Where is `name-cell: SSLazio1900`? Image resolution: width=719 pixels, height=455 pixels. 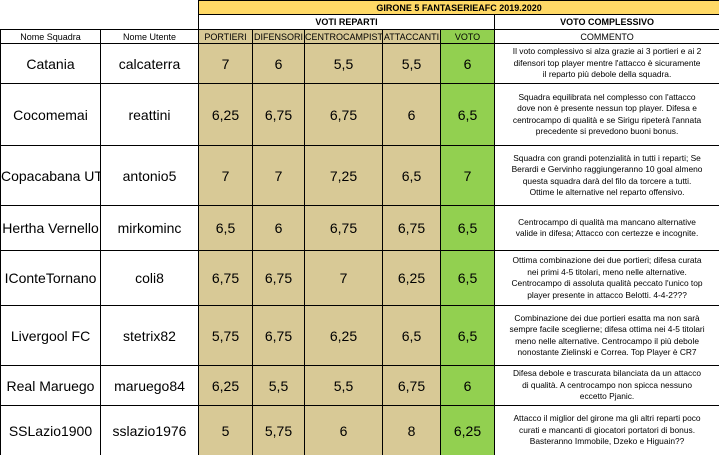
name-cell: SSLazio1900 is located at coordinates (50, 430).